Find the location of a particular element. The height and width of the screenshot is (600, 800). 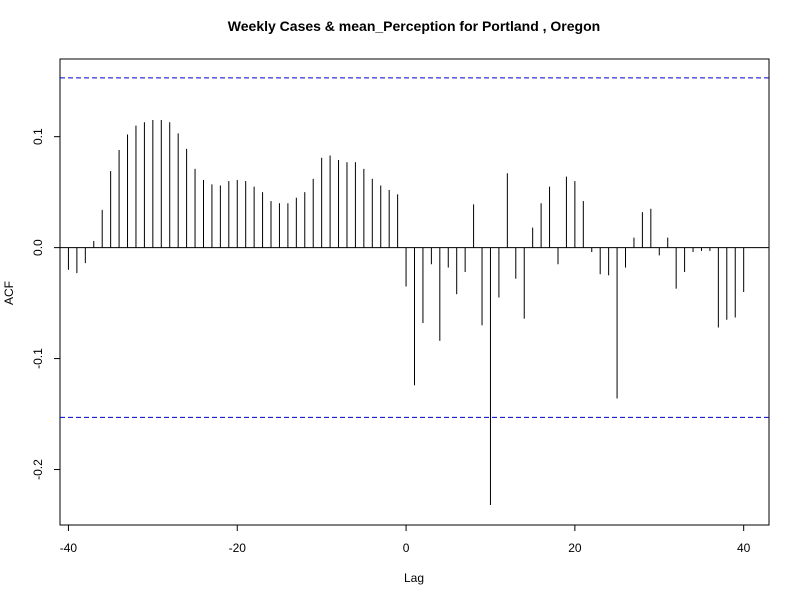

y-tick-label: 0.0 is located at coordinates (38, 247).